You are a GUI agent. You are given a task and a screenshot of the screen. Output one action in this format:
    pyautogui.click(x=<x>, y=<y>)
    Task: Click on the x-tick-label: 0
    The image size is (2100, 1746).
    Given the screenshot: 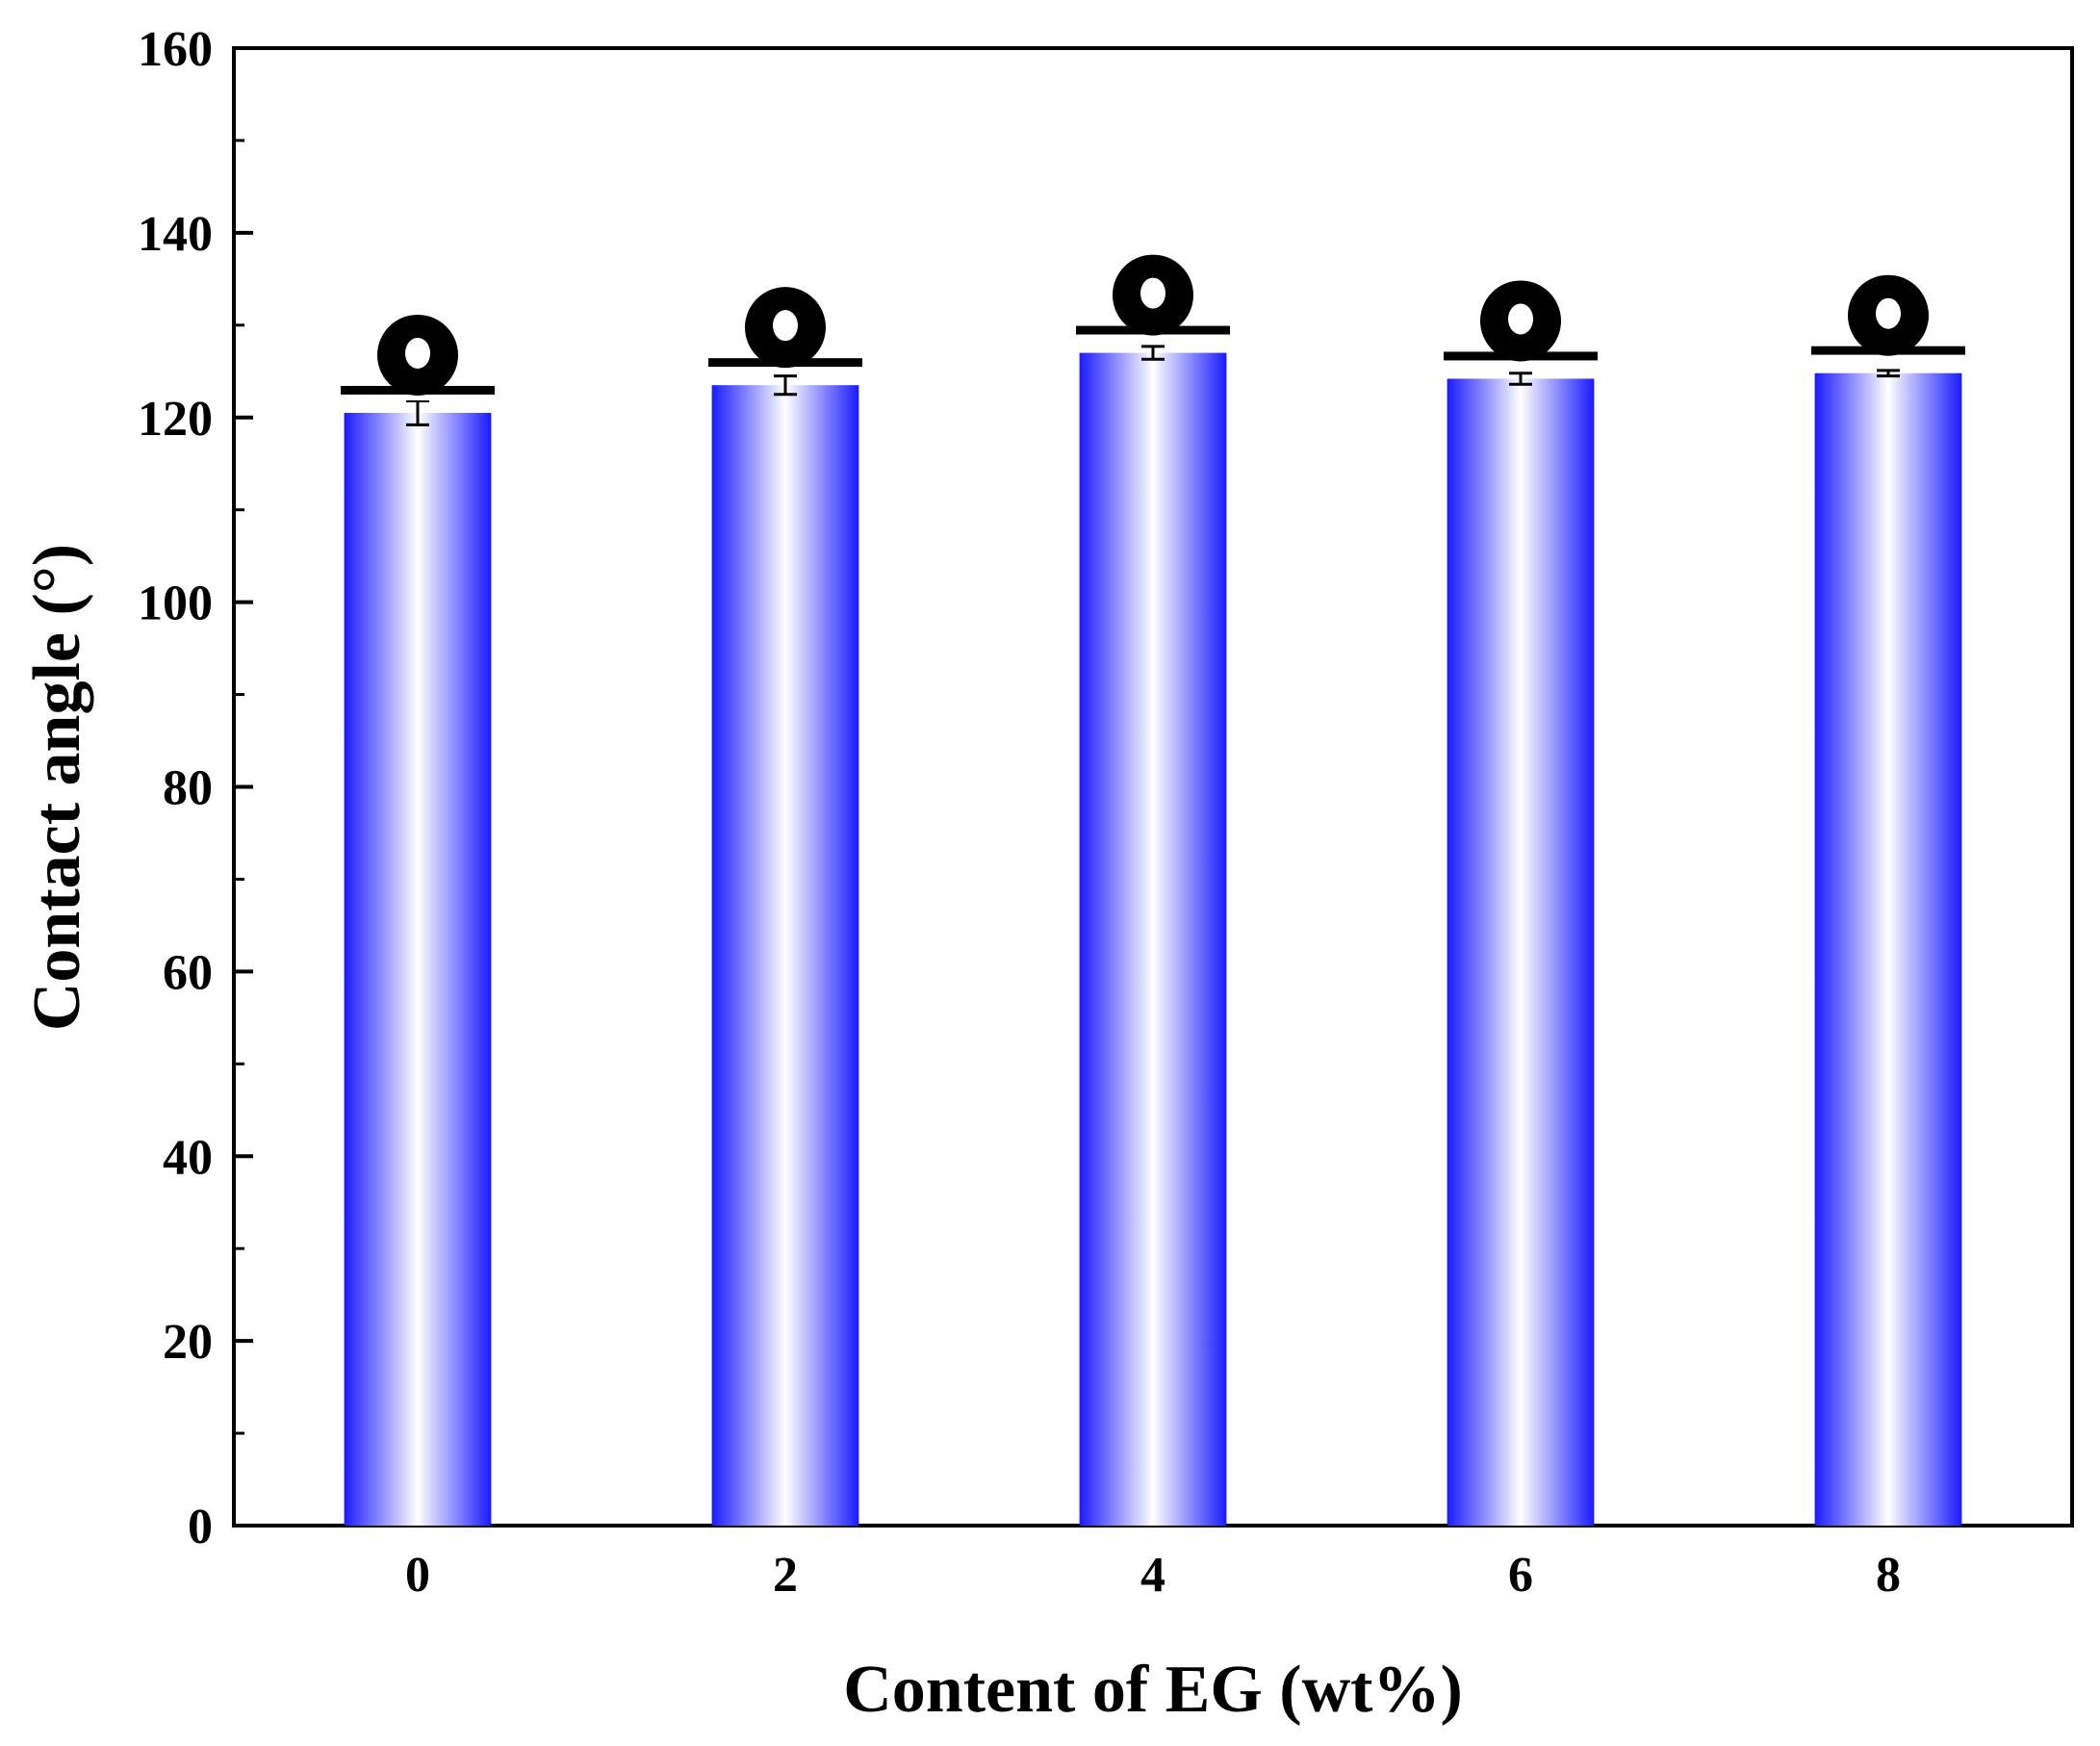 What is the action you would take?
    pyautogui.click(x=417, y=1575)
    